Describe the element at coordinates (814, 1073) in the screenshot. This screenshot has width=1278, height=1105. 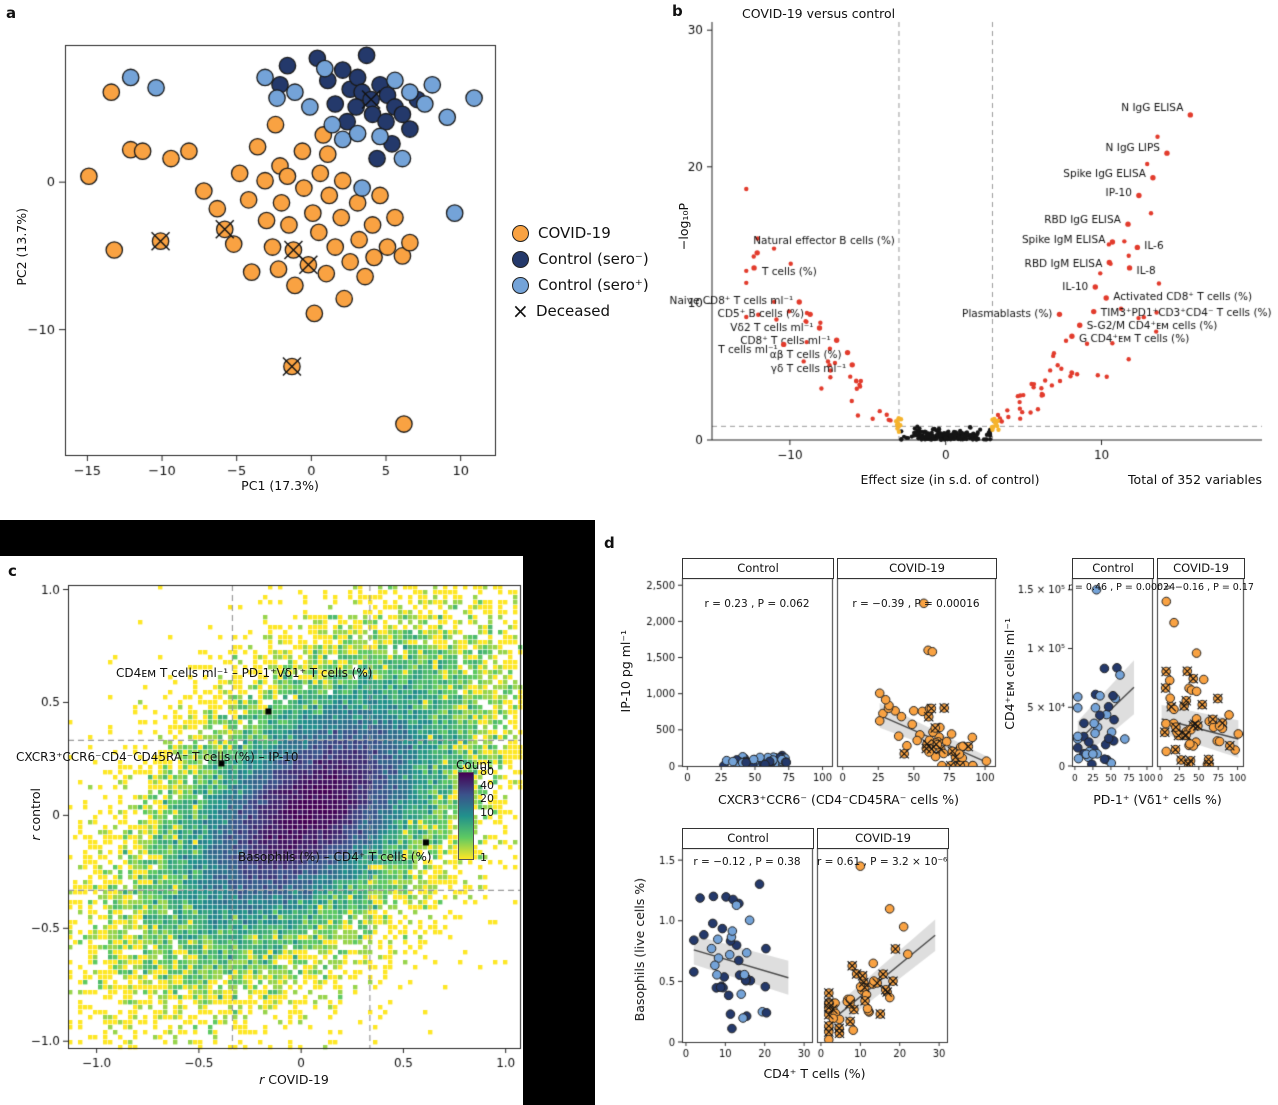
I see `cd4-x-axis-label: CD4⁺ T cells (%)` at that location.